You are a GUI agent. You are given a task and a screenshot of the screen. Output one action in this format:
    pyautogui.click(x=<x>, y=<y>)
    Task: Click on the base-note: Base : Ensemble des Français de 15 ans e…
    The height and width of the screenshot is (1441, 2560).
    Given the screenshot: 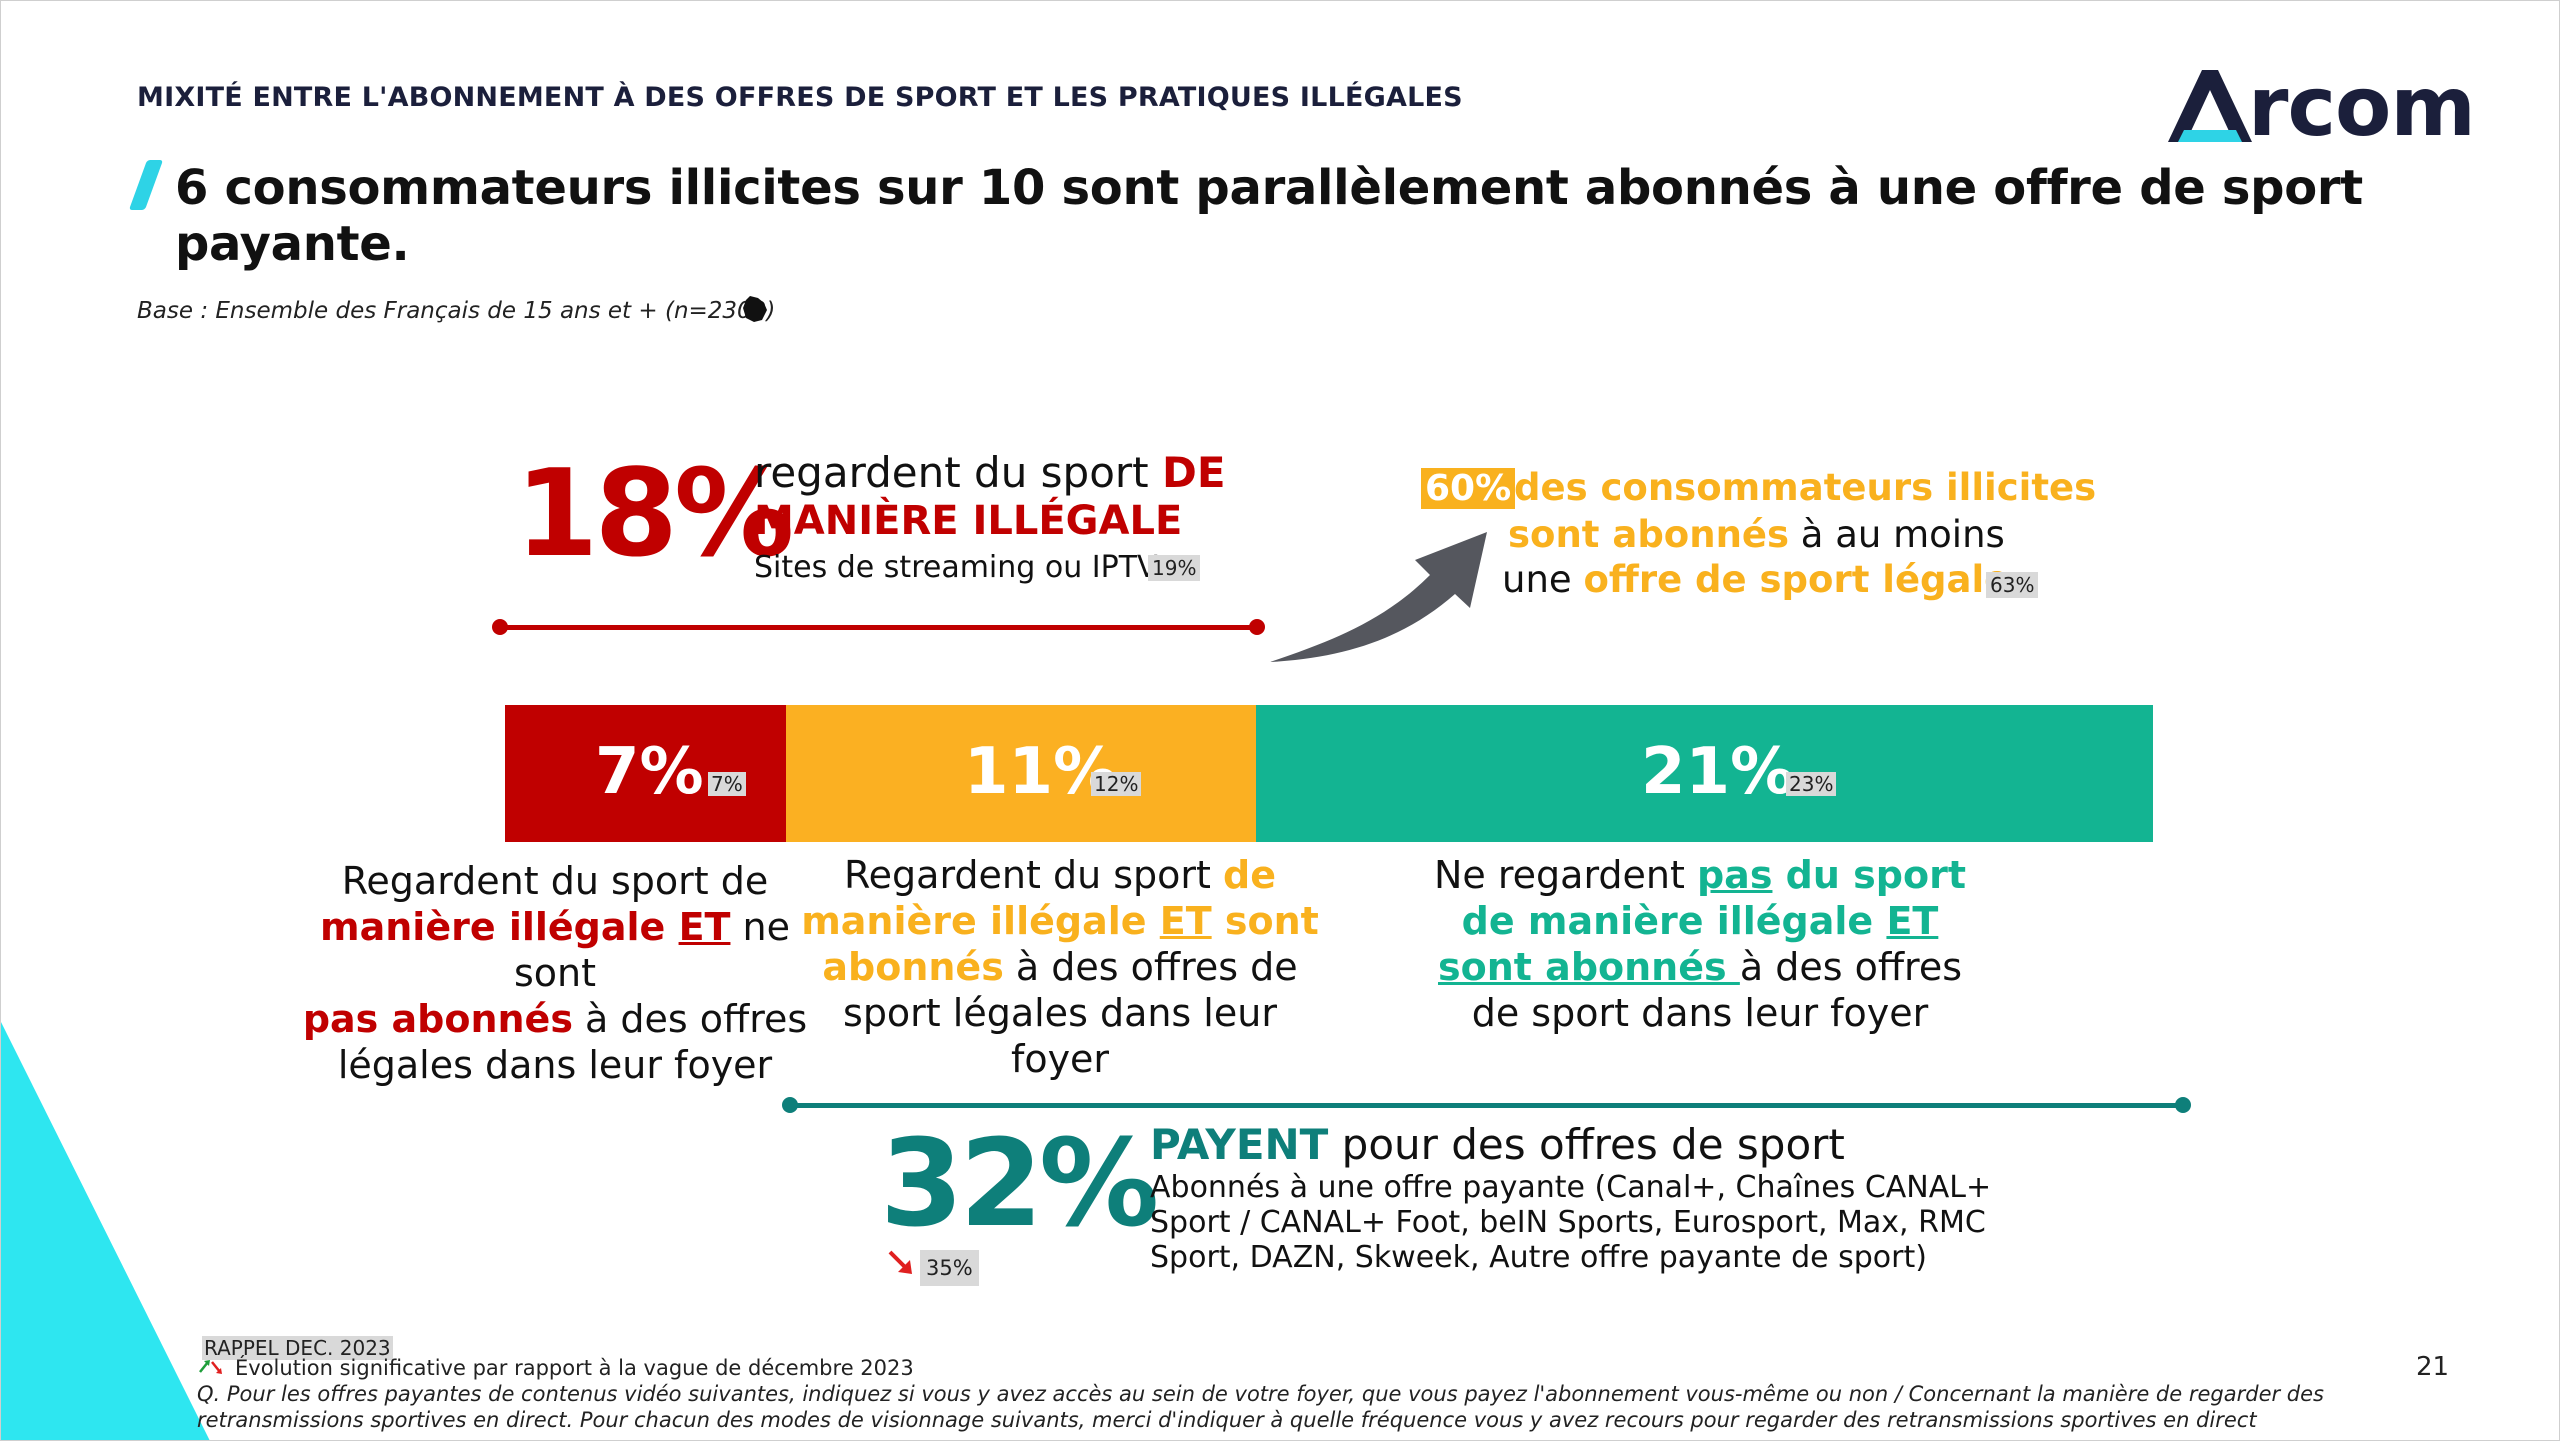 What is the action you would take?
    pyautogui.click(x=456, y=311)
    